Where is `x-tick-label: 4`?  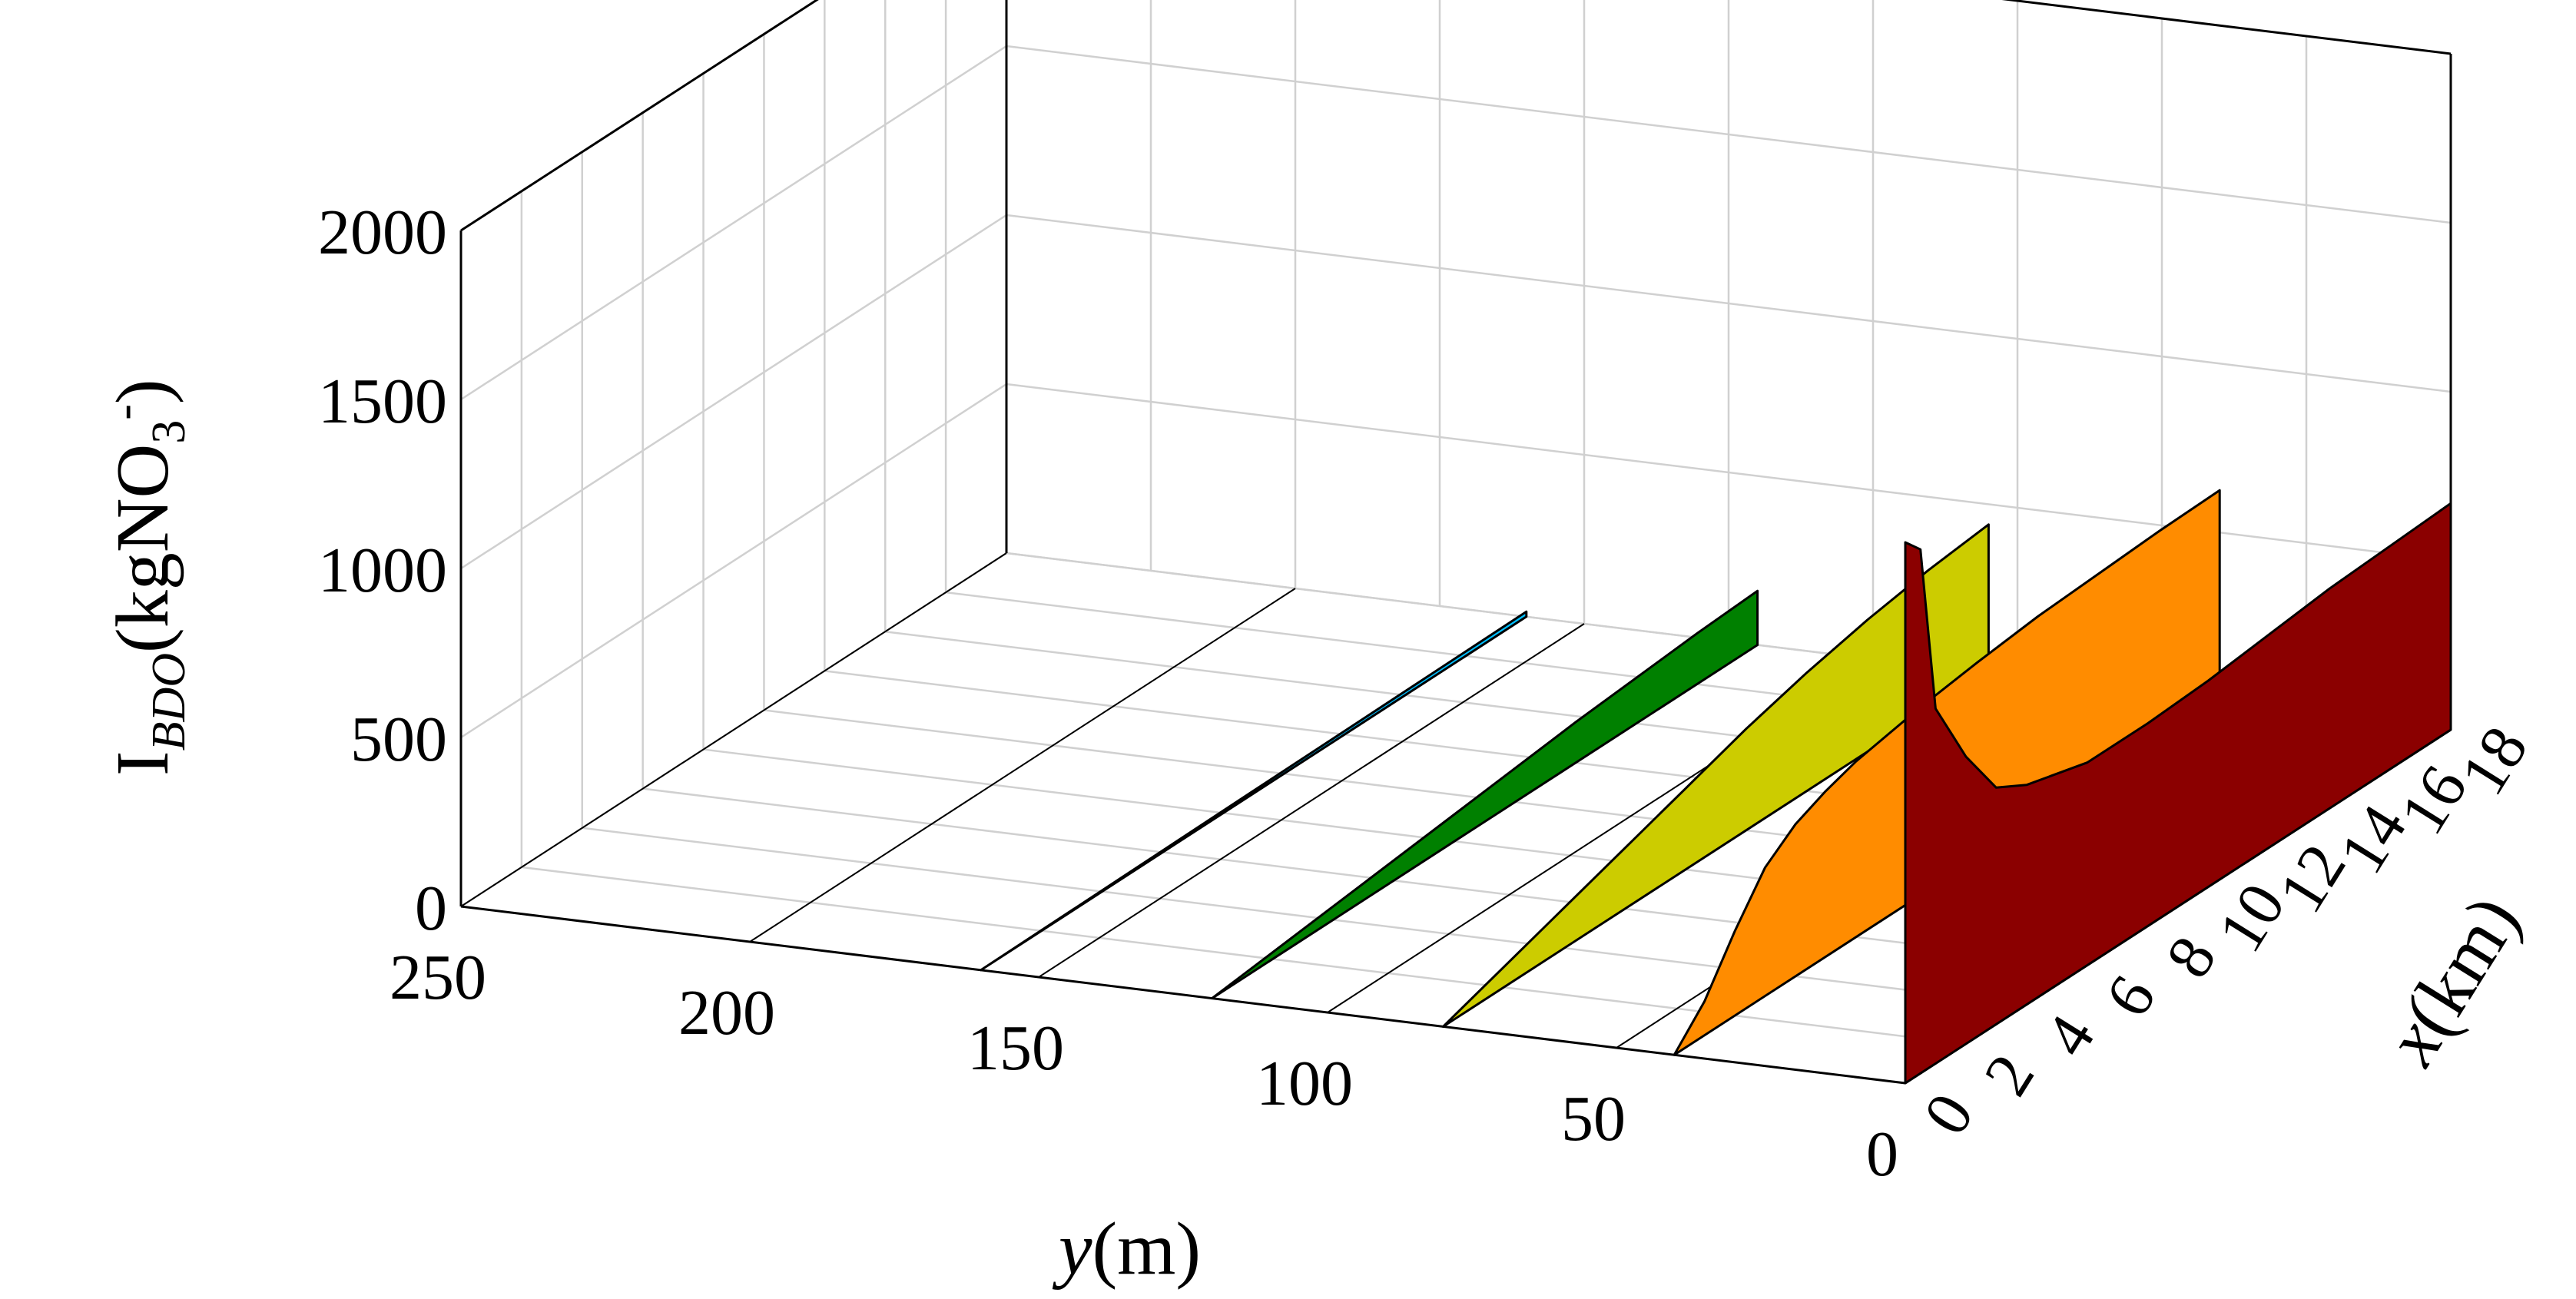 x-tick-label: 4 is located at coordinates (2070, 1036).